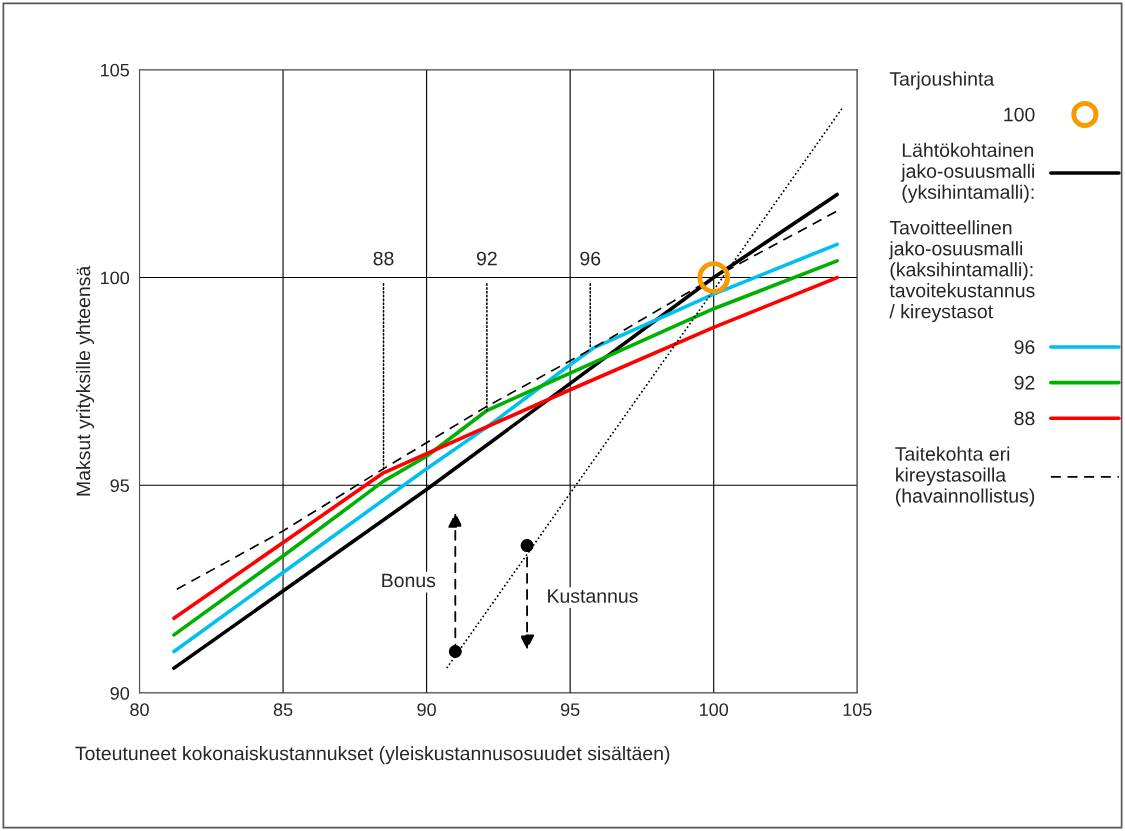  I want to click on x-tick-label: 80, so click(139, 710).